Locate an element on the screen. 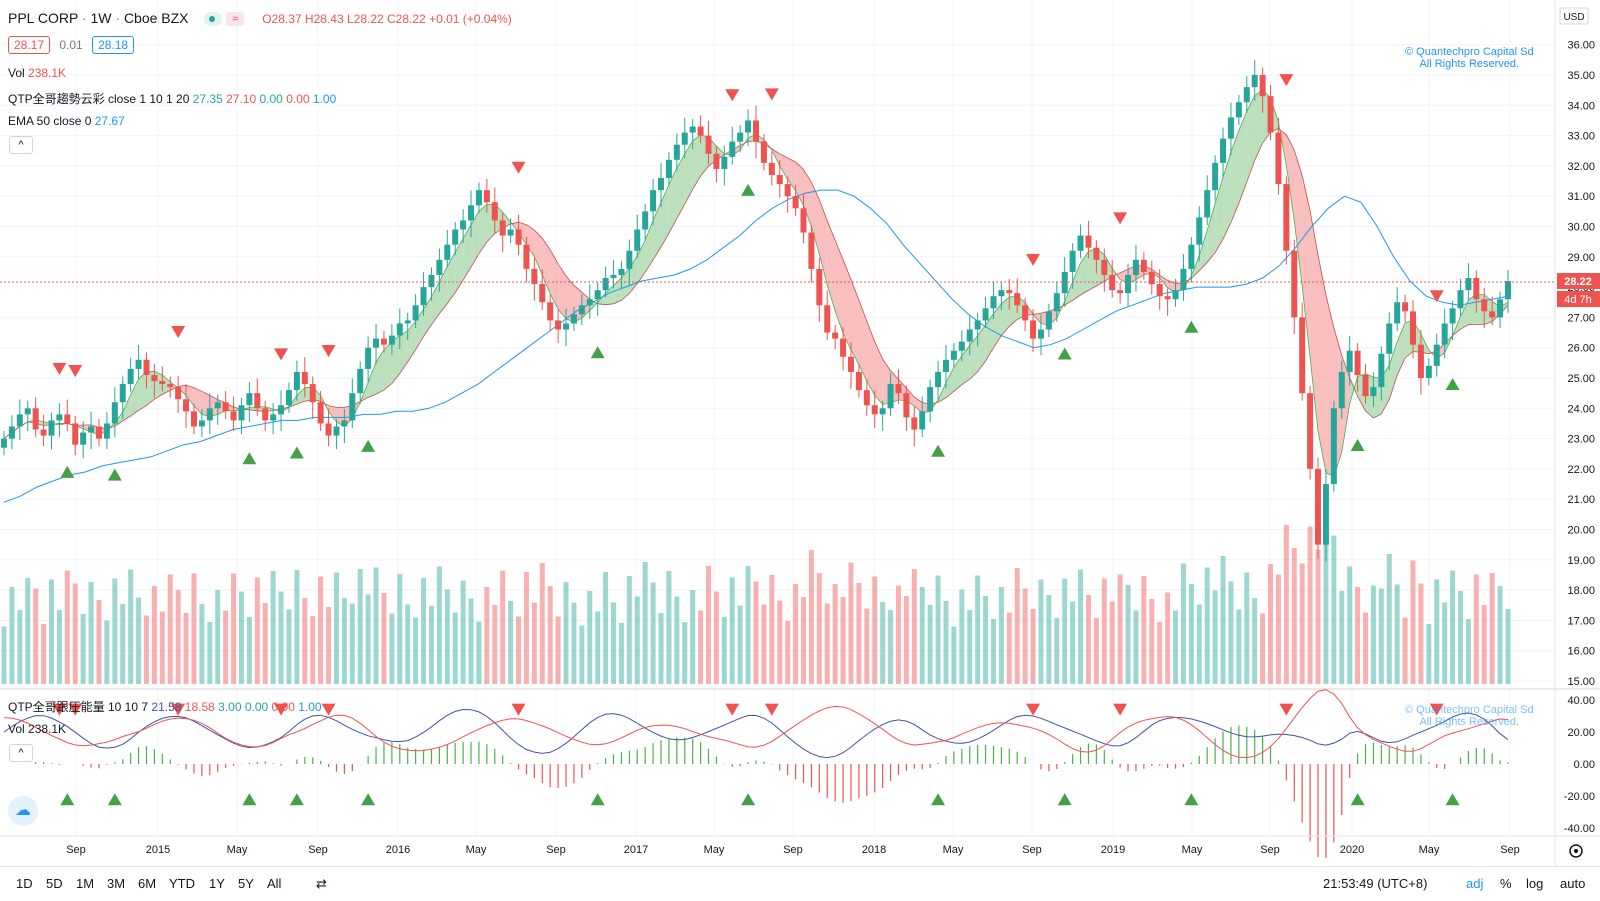  range-1d-button: 1D is located at coordinates (24, 883).